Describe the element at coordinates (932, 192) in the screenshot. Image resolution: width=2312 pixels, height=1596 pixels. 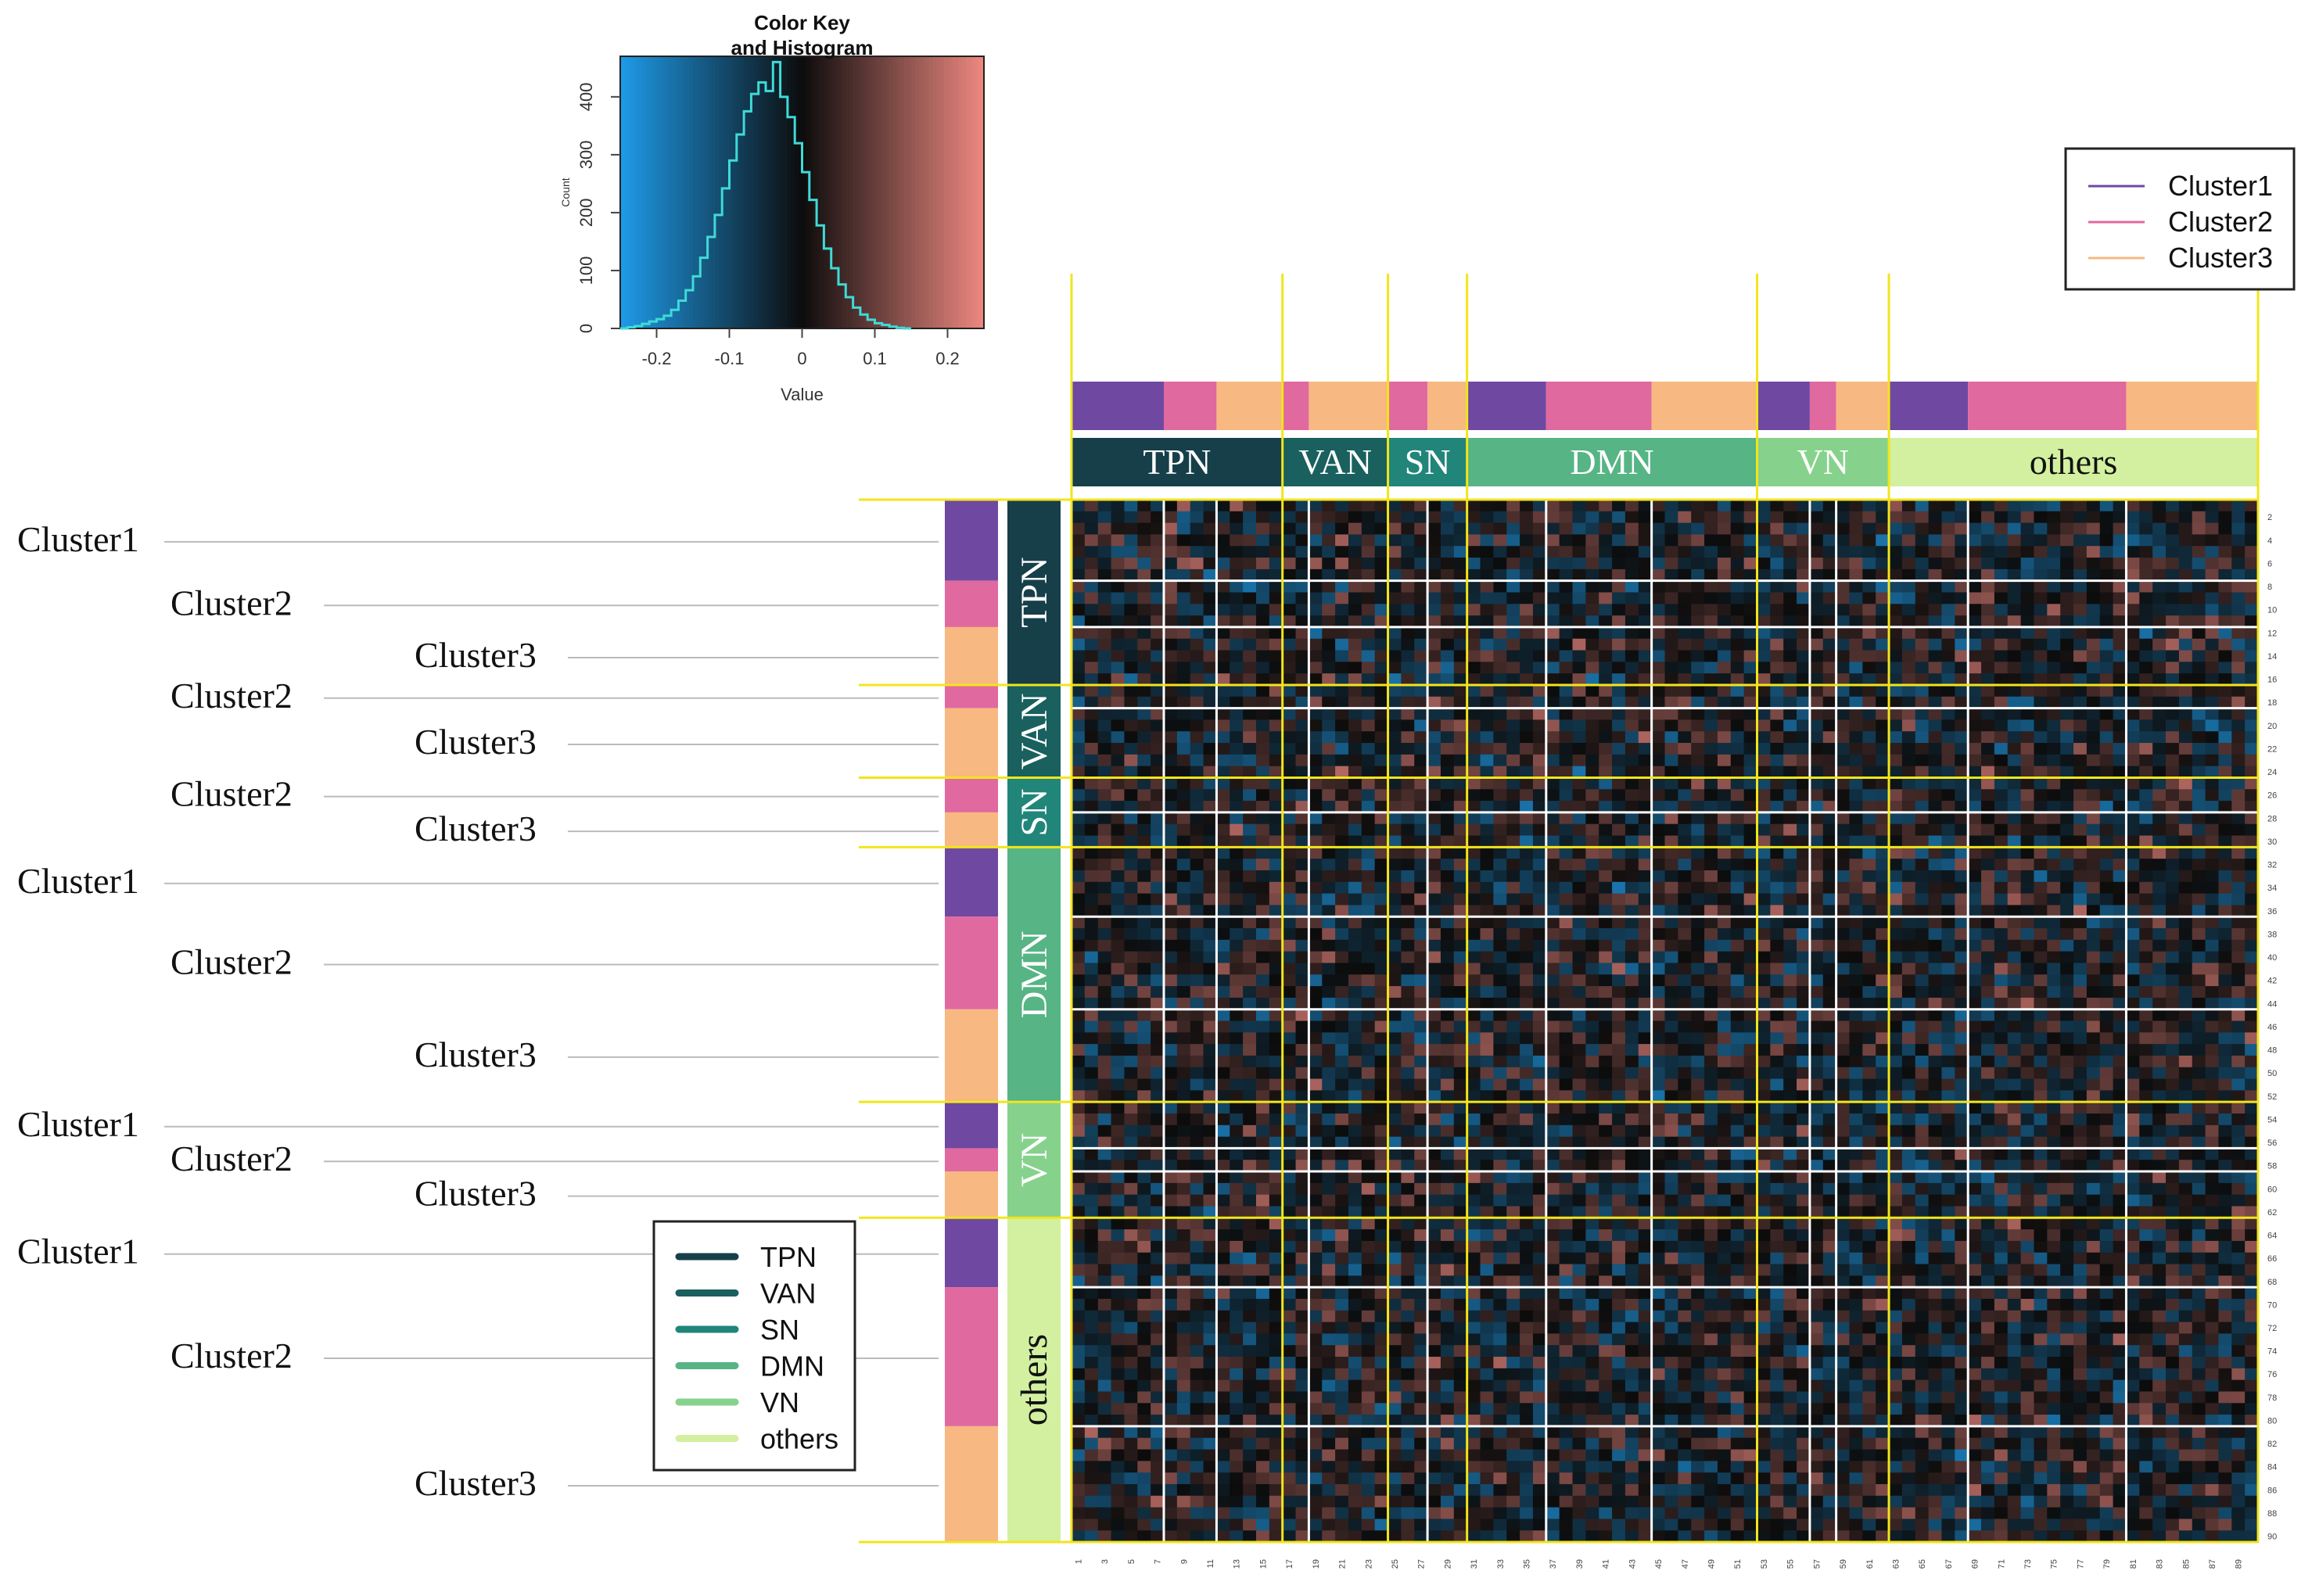
I see `color-key-strip` at that location.